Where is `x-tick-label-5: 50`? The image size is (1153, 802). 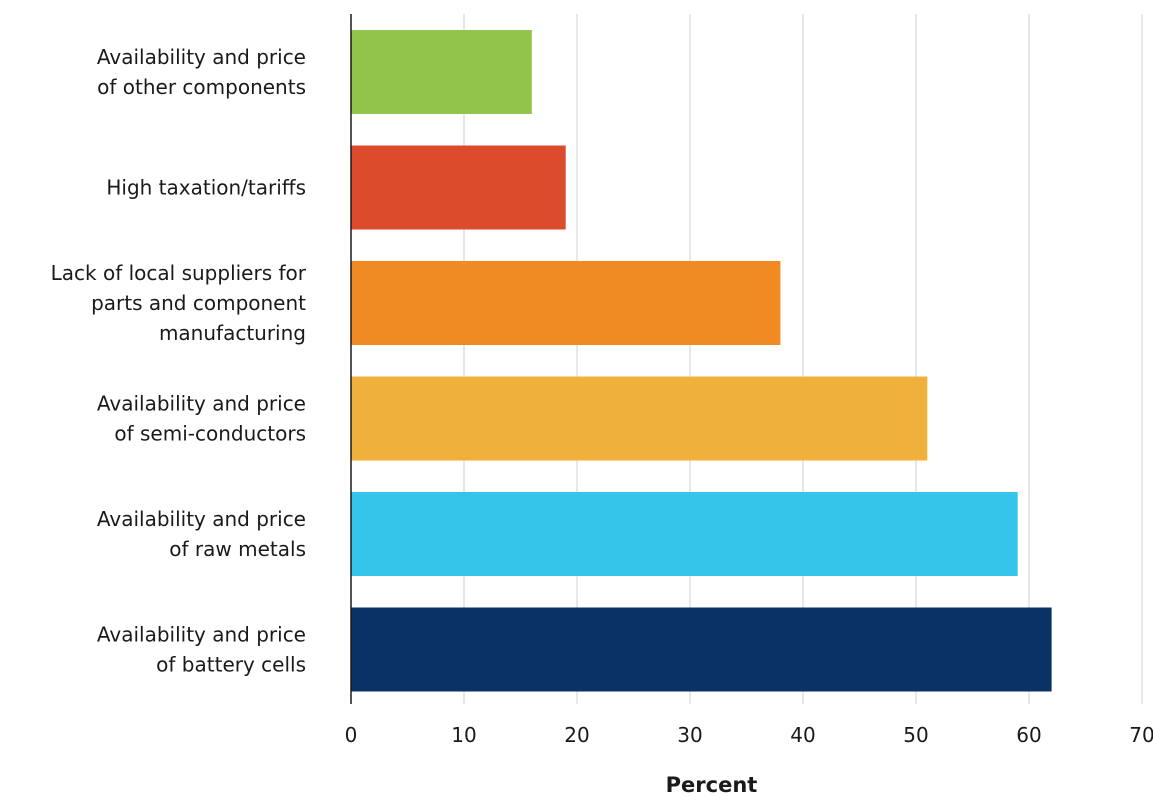 x-tick-label-5: 50 is located at coordinates (915, 735).